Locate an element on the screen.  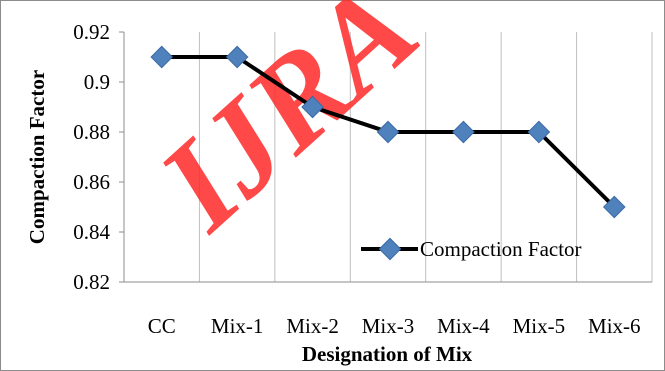
y-axis-title: Compaction Factor is located at coordinates (37, 157).